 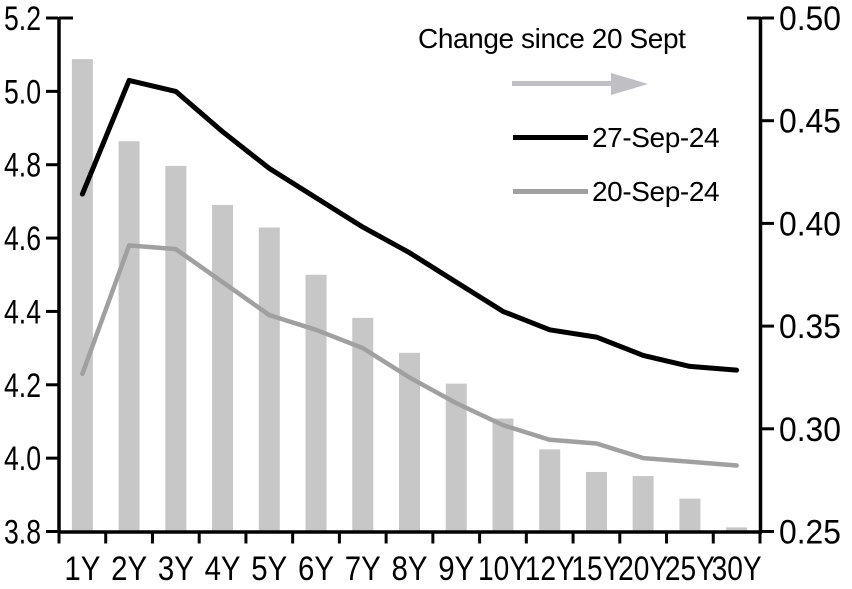 What do you see at coordinates (656, 191) in the screenshot?
I see `legend-label-20-sep: 20-Sep-24` at bounding box center [656, 191].